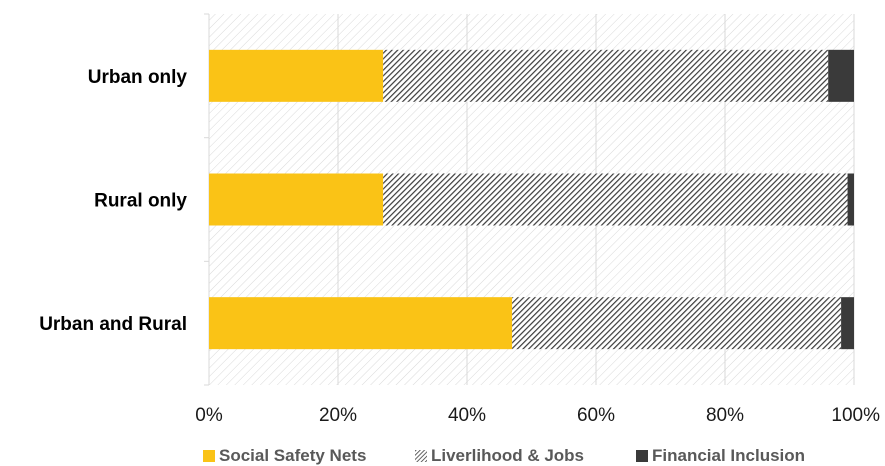 This screenshot has height=466, width=885. What do you see at coordinates (725, 415) in the screenshot?
I see `x-tick-label: 80%` at bounding box center [725, 415].